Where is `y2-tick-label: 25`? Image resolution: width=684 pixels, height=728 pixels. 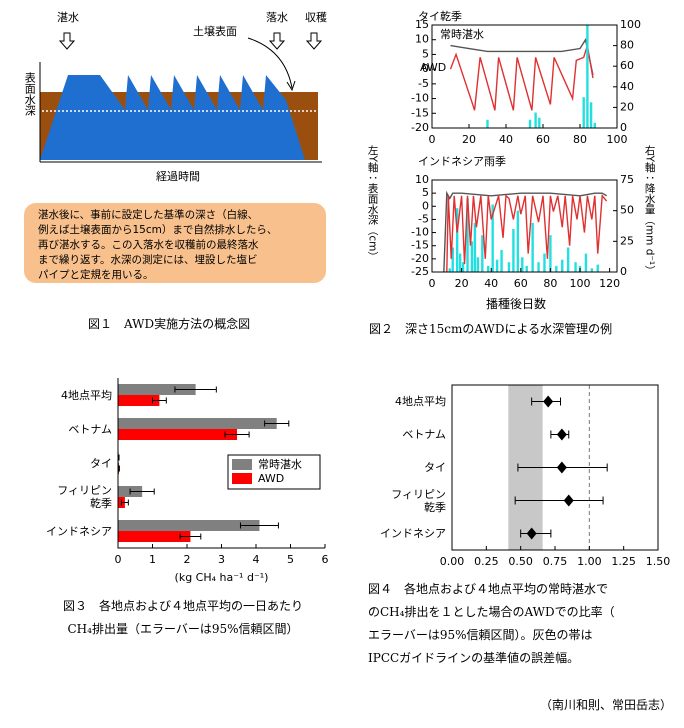 y2-tick-label: 25 is located at coordinates (627, 240).